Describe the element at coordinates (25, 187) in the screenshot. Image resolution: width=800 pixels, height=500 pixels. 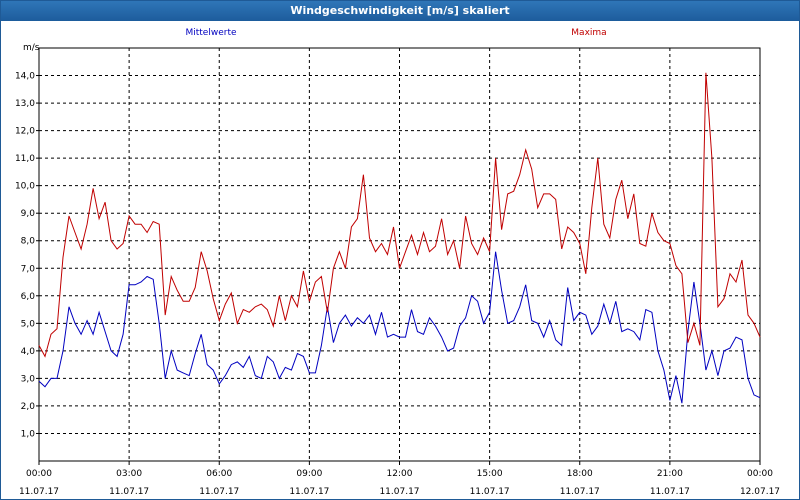
I see `y-tick-label: 10,0` at that location.